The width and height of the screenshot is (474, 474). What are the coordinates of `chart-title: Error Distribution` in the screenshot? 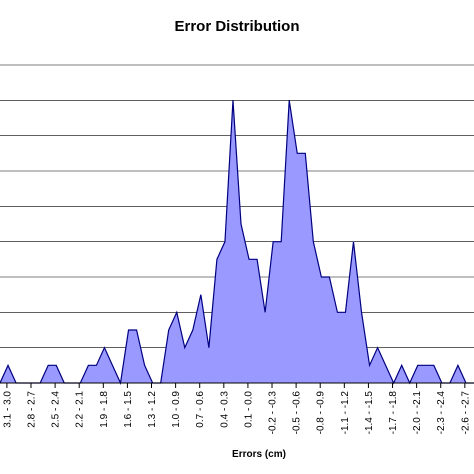 It's located at (236, 26).